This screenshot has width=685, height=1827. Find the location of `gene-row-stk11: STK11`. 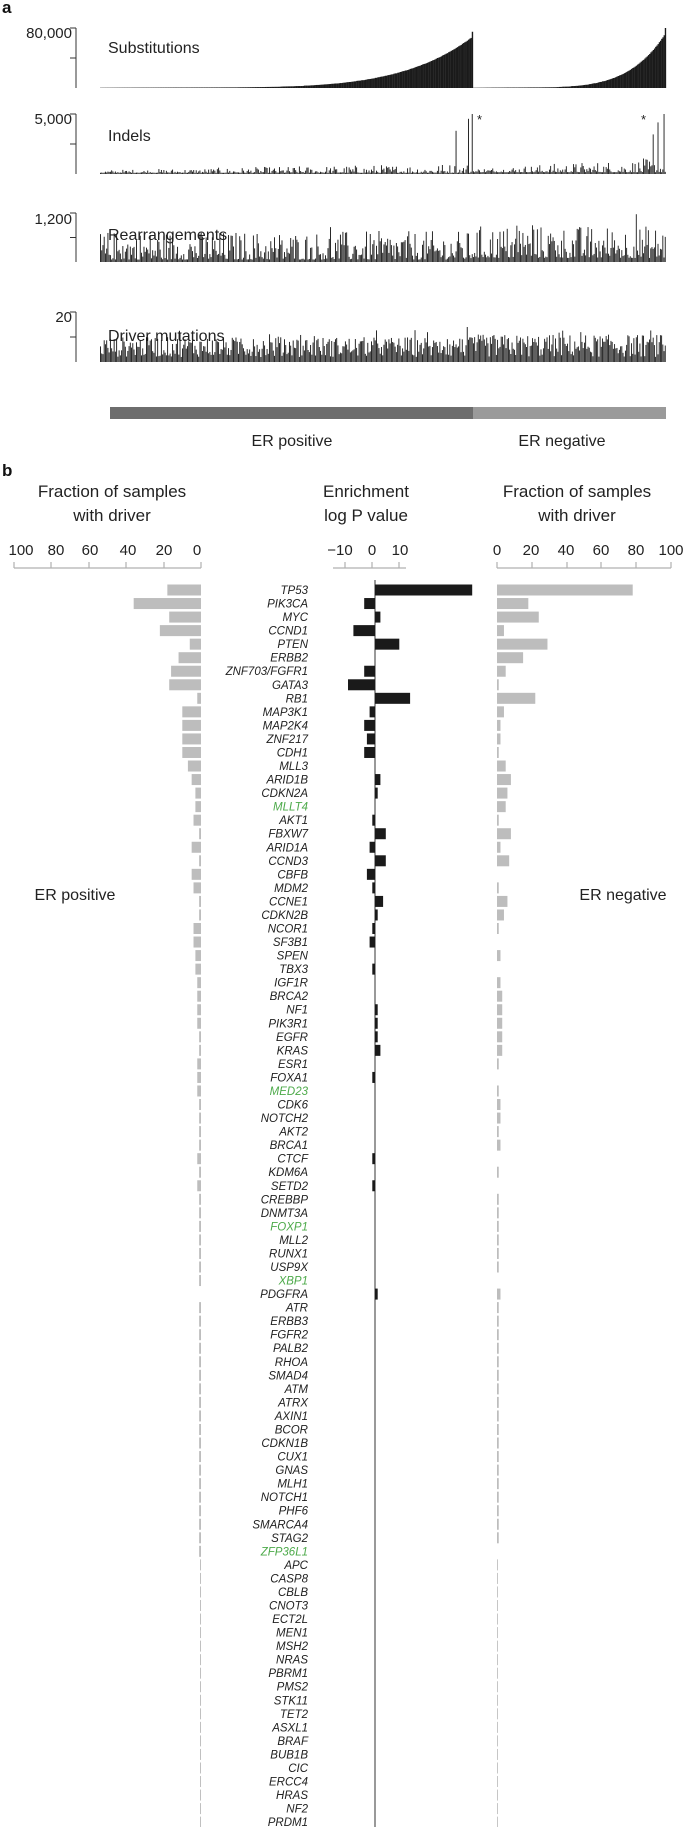

gene-row-stk11: STK11 is located at coordinates (349, 1700).